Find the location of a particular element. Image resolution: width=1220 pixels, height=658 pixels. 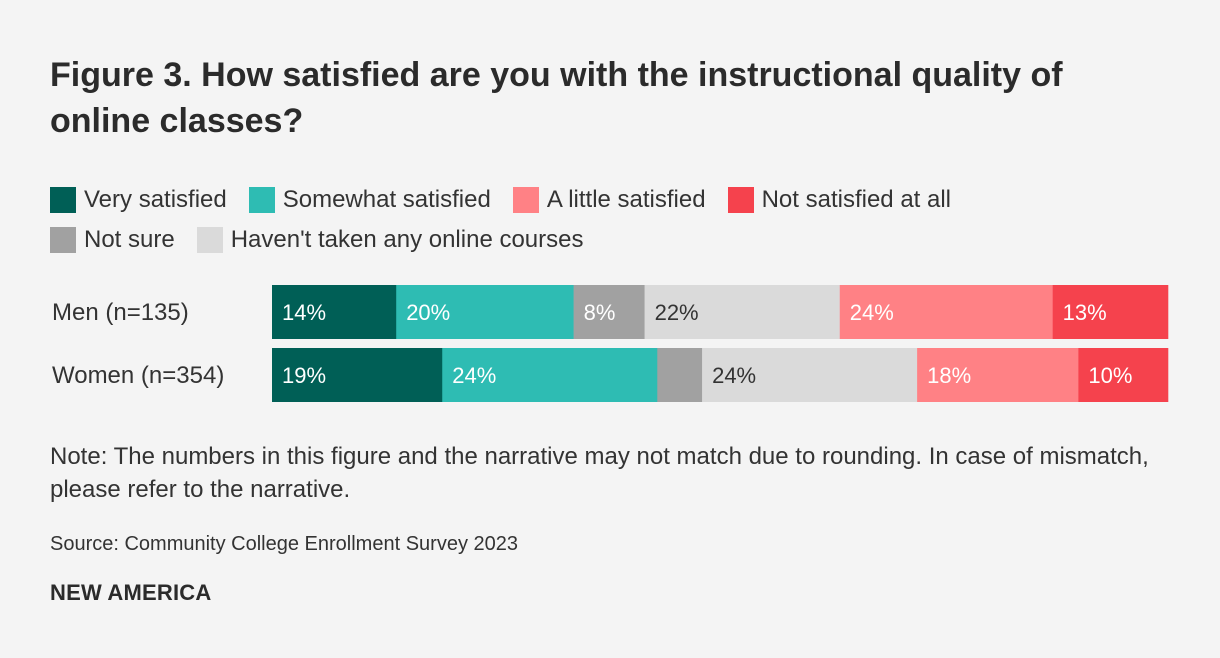

brand-name: NEW AMERICA is located at coordinates (131, 592).